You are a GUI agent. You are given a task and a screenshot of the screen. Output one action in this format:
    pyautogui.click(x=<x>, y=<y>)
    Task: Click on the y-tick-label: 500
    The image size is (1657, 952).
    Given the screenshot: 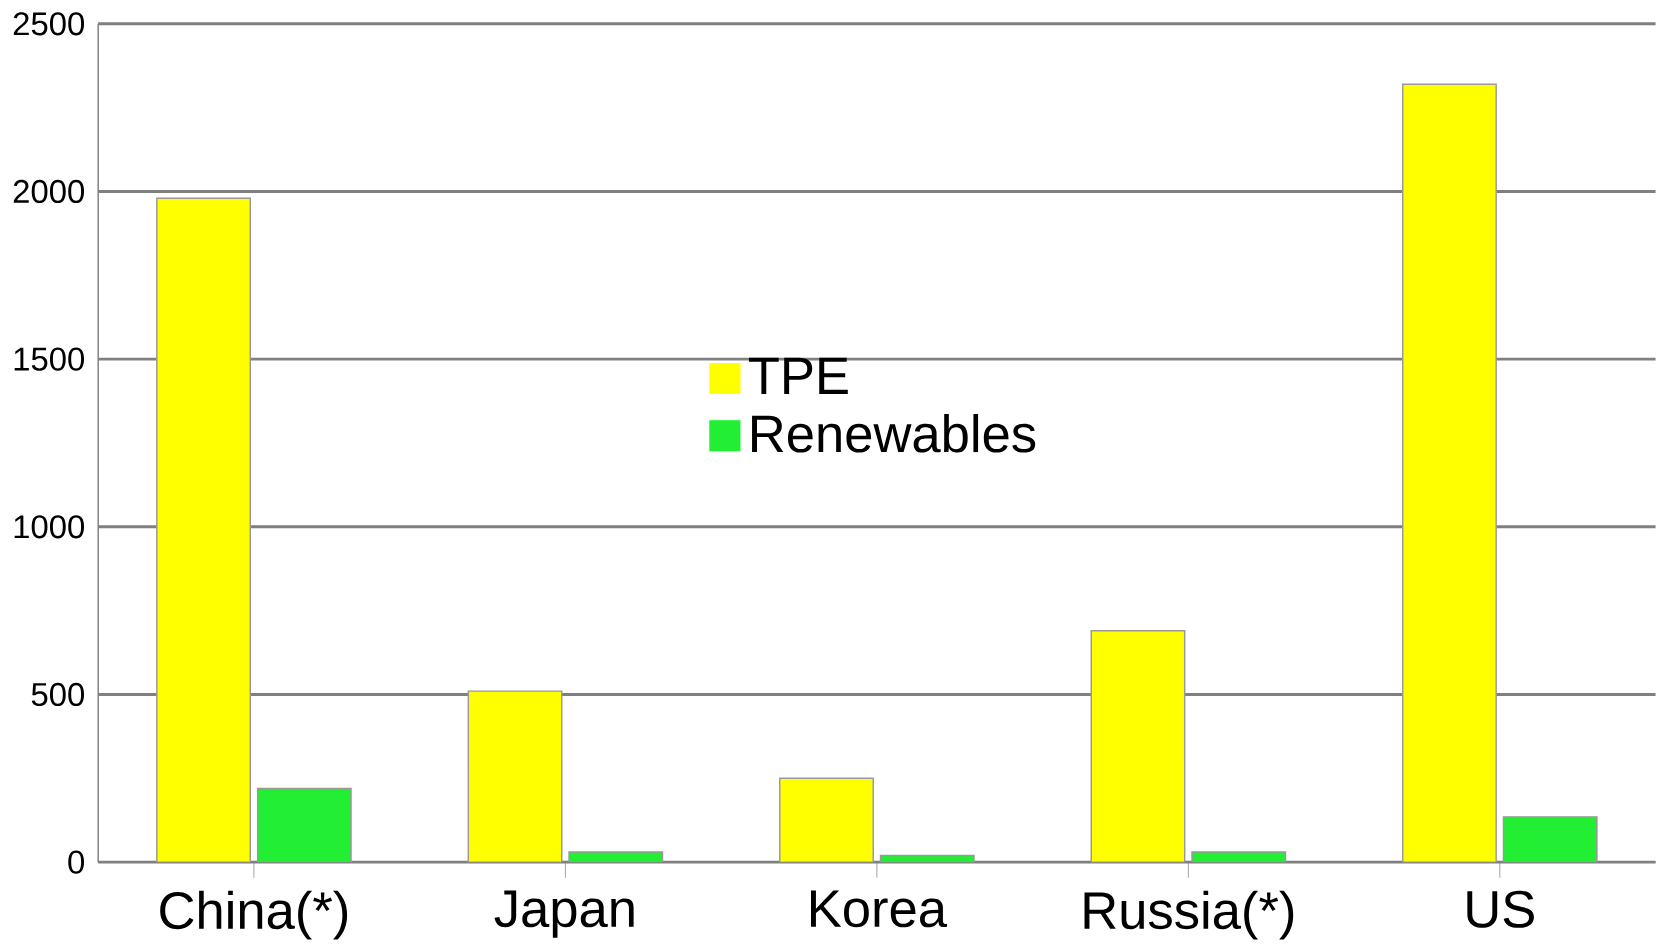 What is the action you would take?
    pyautogui.click(x=58, y=694)
    